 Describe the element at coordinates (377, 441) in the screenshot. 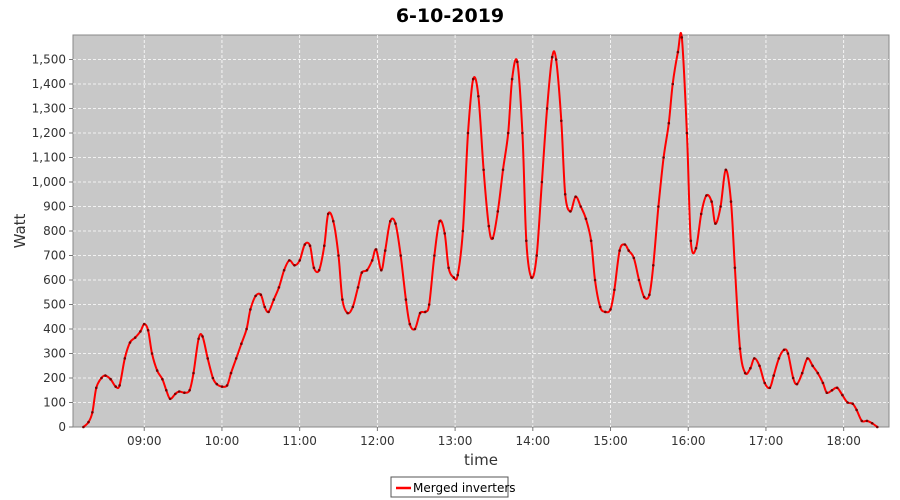

I see `x-tick-label: 12:00` at that location.